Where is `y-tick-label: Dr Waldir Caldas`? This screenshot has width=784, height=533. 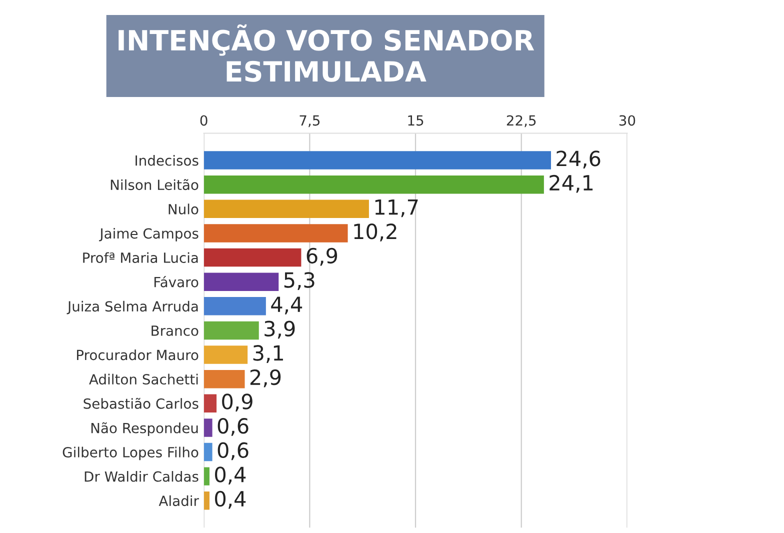 y-tick-label: Dr Waldir Caldas is located at coordinates (141, 476).